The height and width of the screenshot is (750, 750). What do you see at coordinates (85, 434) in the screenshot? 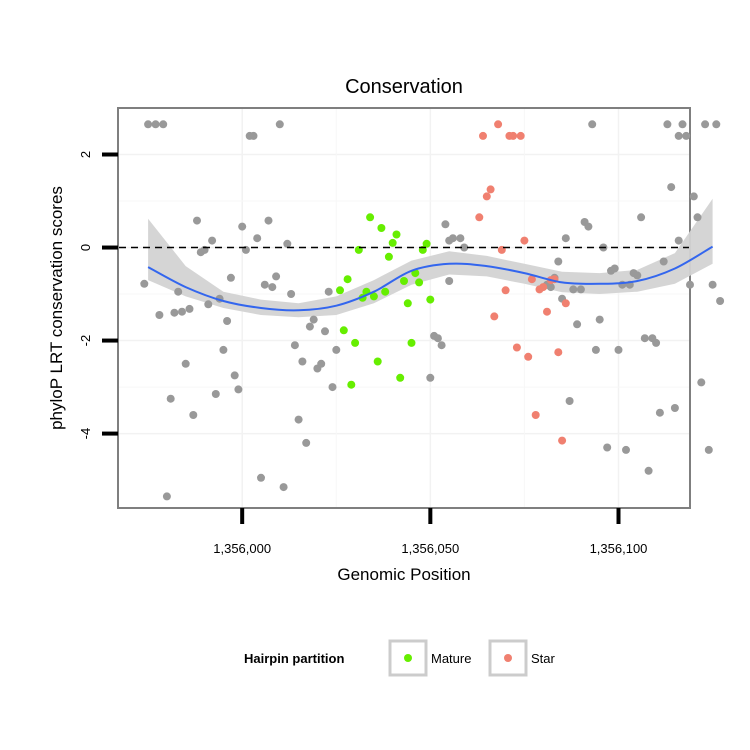
I see `y-tick-label-3: -4` at bounding box center [85, 434].